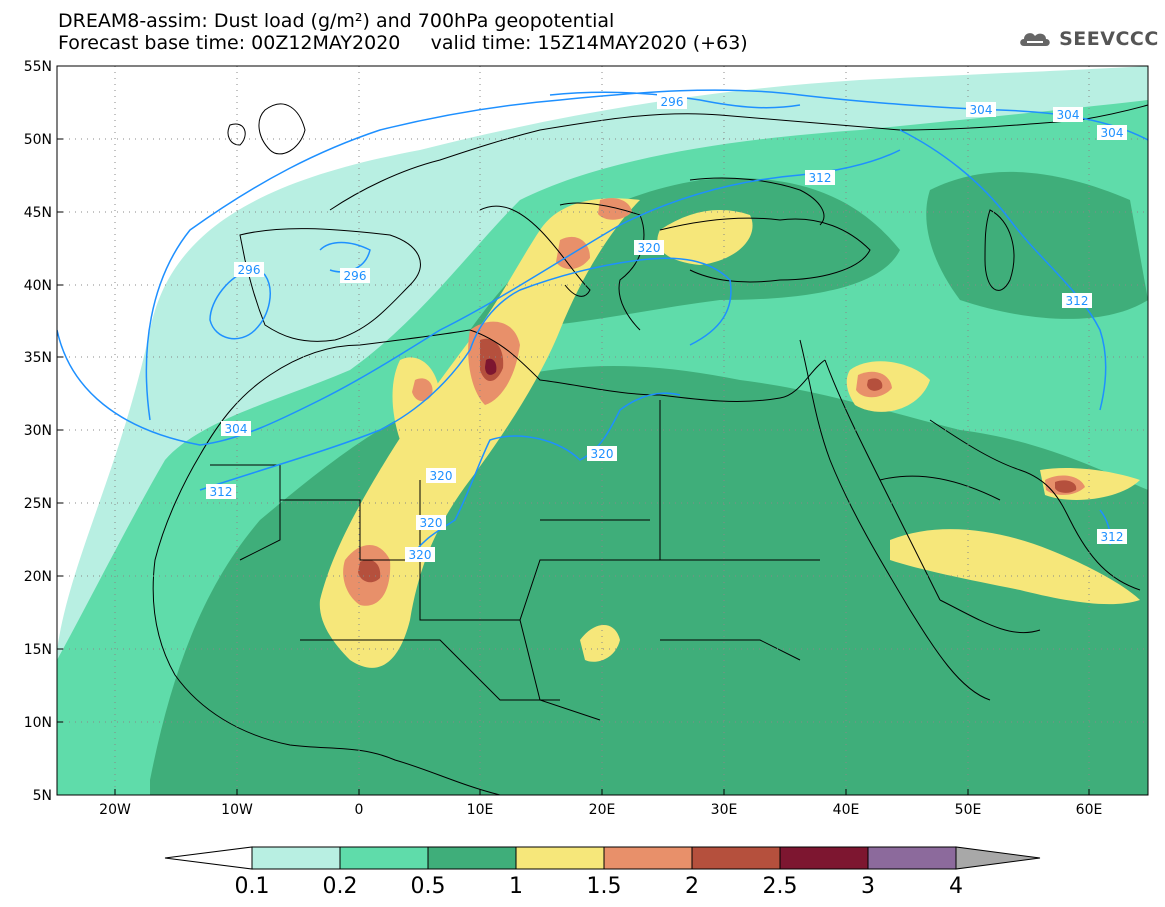 This screenshot has height=907, width=1165. I want to click on longitude-axis: 20W 10W 0 10E 20E 30E 40E 50E 60E, so click(600, 803).